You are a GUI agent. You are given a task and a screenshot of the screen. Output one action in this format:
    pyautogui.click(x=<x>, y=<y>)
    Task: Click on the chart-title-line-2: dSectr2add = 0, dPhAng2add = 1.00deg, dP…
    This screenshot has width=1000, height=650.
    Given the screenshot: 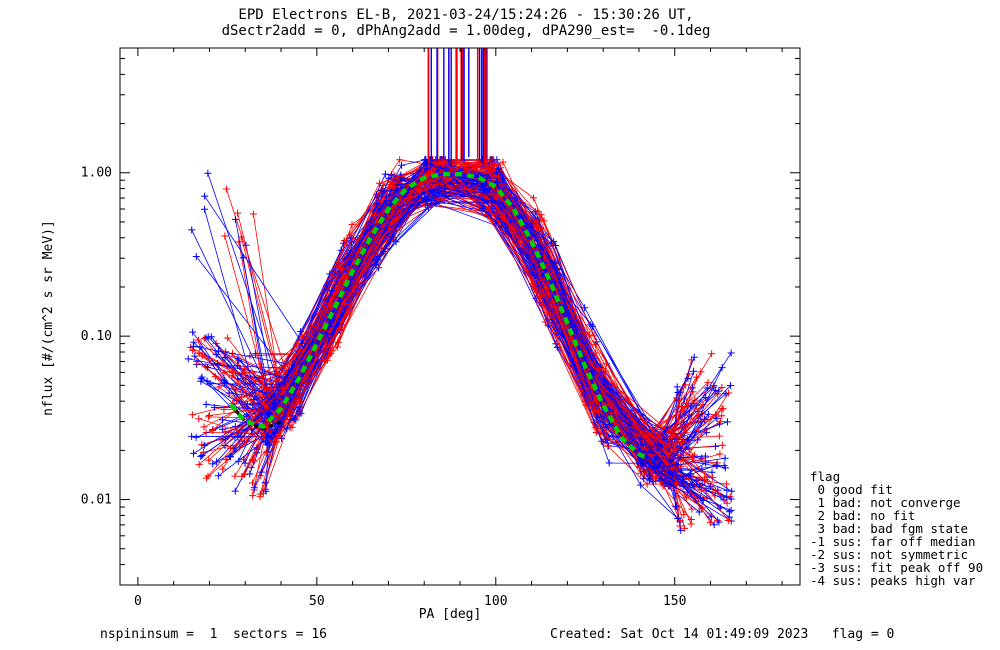 What is the action you would take?
    pyautogui.click(x=466, y=31)
    